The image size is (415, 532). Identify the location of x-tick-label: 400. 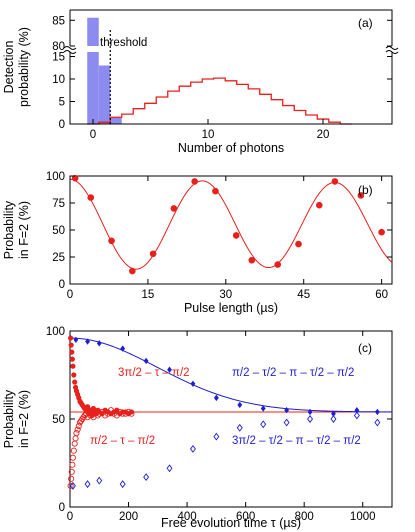
(186, 517).